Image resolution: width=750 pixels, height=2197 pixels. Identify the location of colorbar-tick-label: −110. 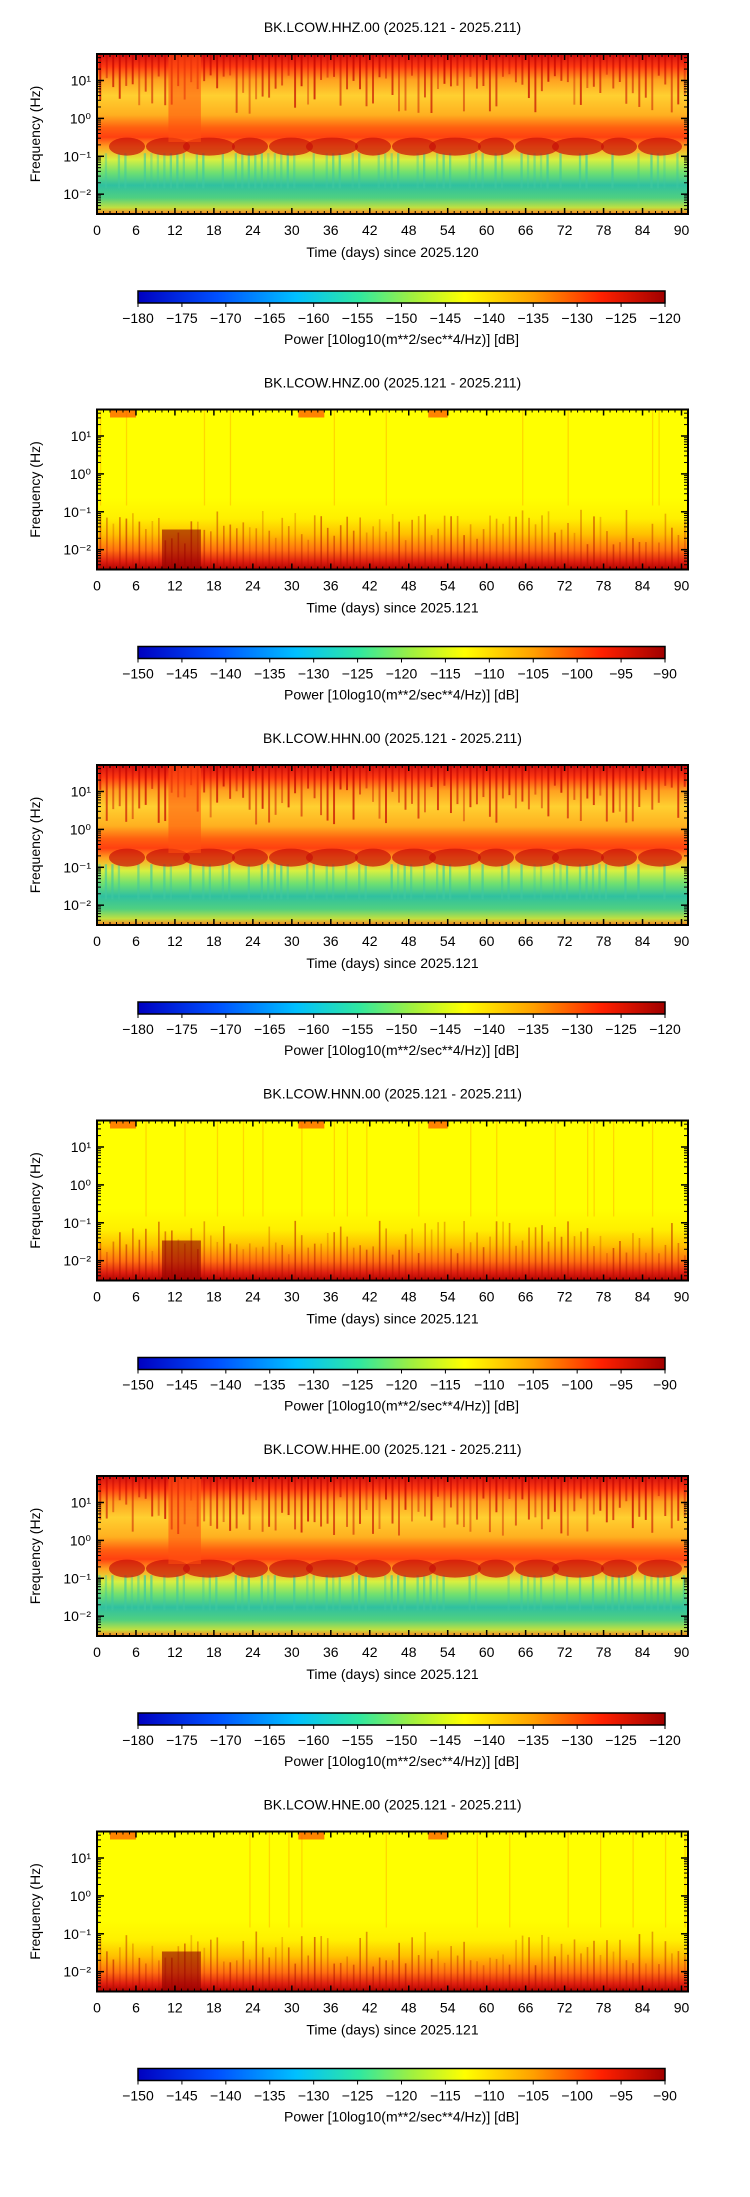
(489, 674).